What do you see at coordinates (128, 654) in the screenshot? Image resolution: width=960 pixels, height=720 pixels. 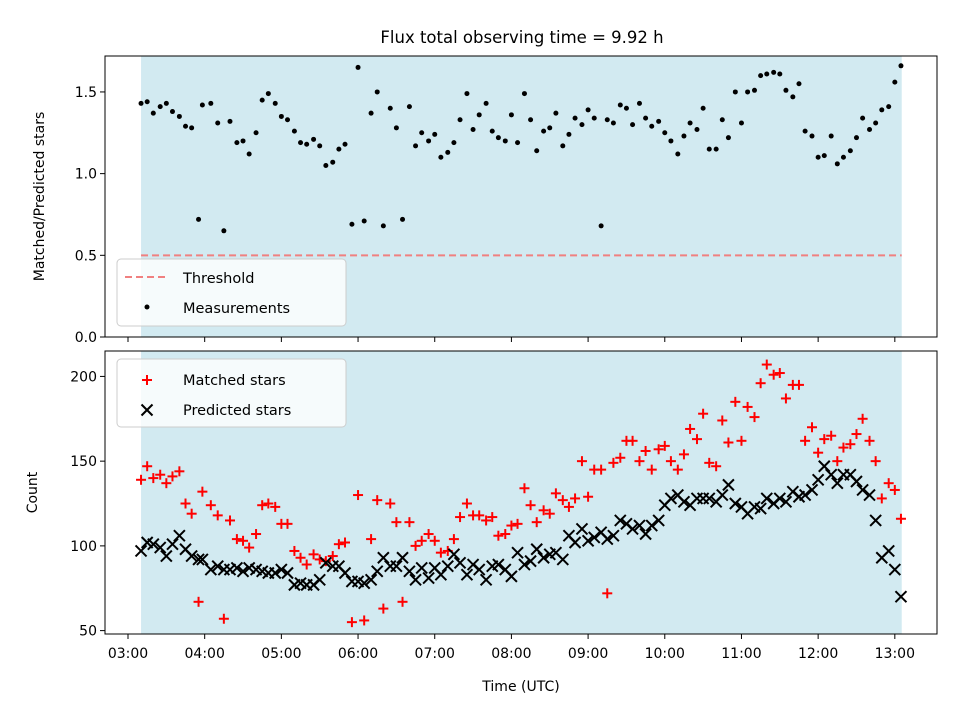 I see `x-tick-label: 03:00` at bounding box center [128, 654].